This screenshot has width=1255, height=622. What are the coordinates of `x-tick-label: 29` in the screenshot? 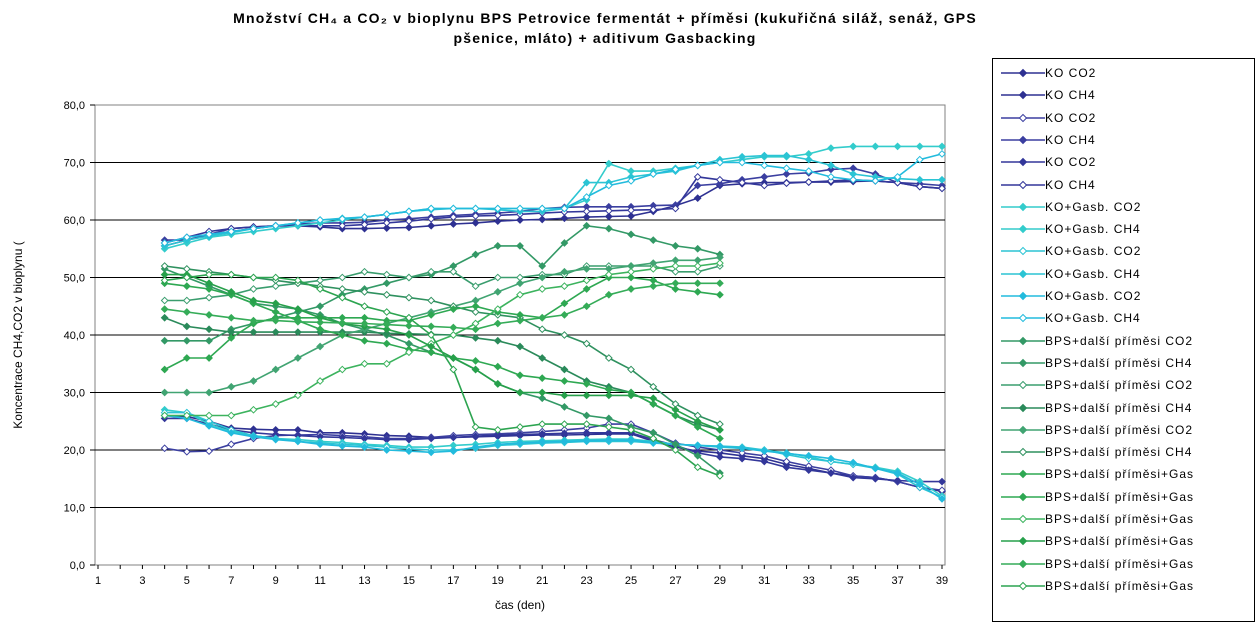 It's located at (720, 581).